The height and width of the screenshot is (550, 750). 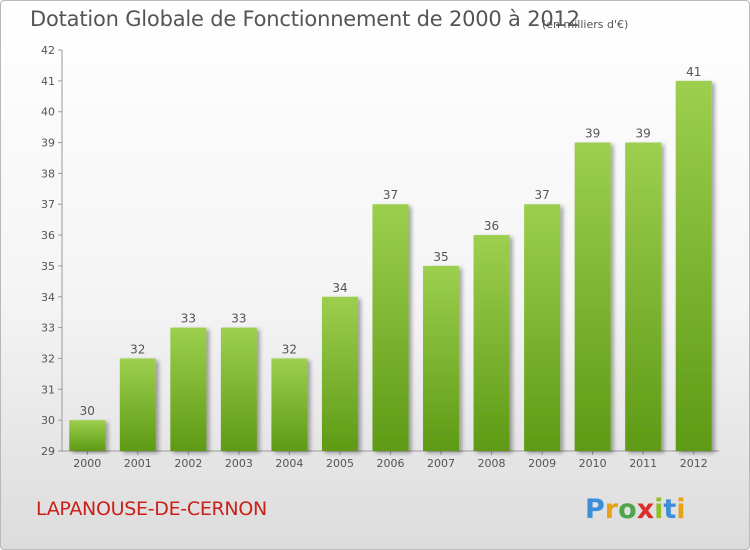 I want to click on y-tick-label: 40, so click(x=48, y=112).